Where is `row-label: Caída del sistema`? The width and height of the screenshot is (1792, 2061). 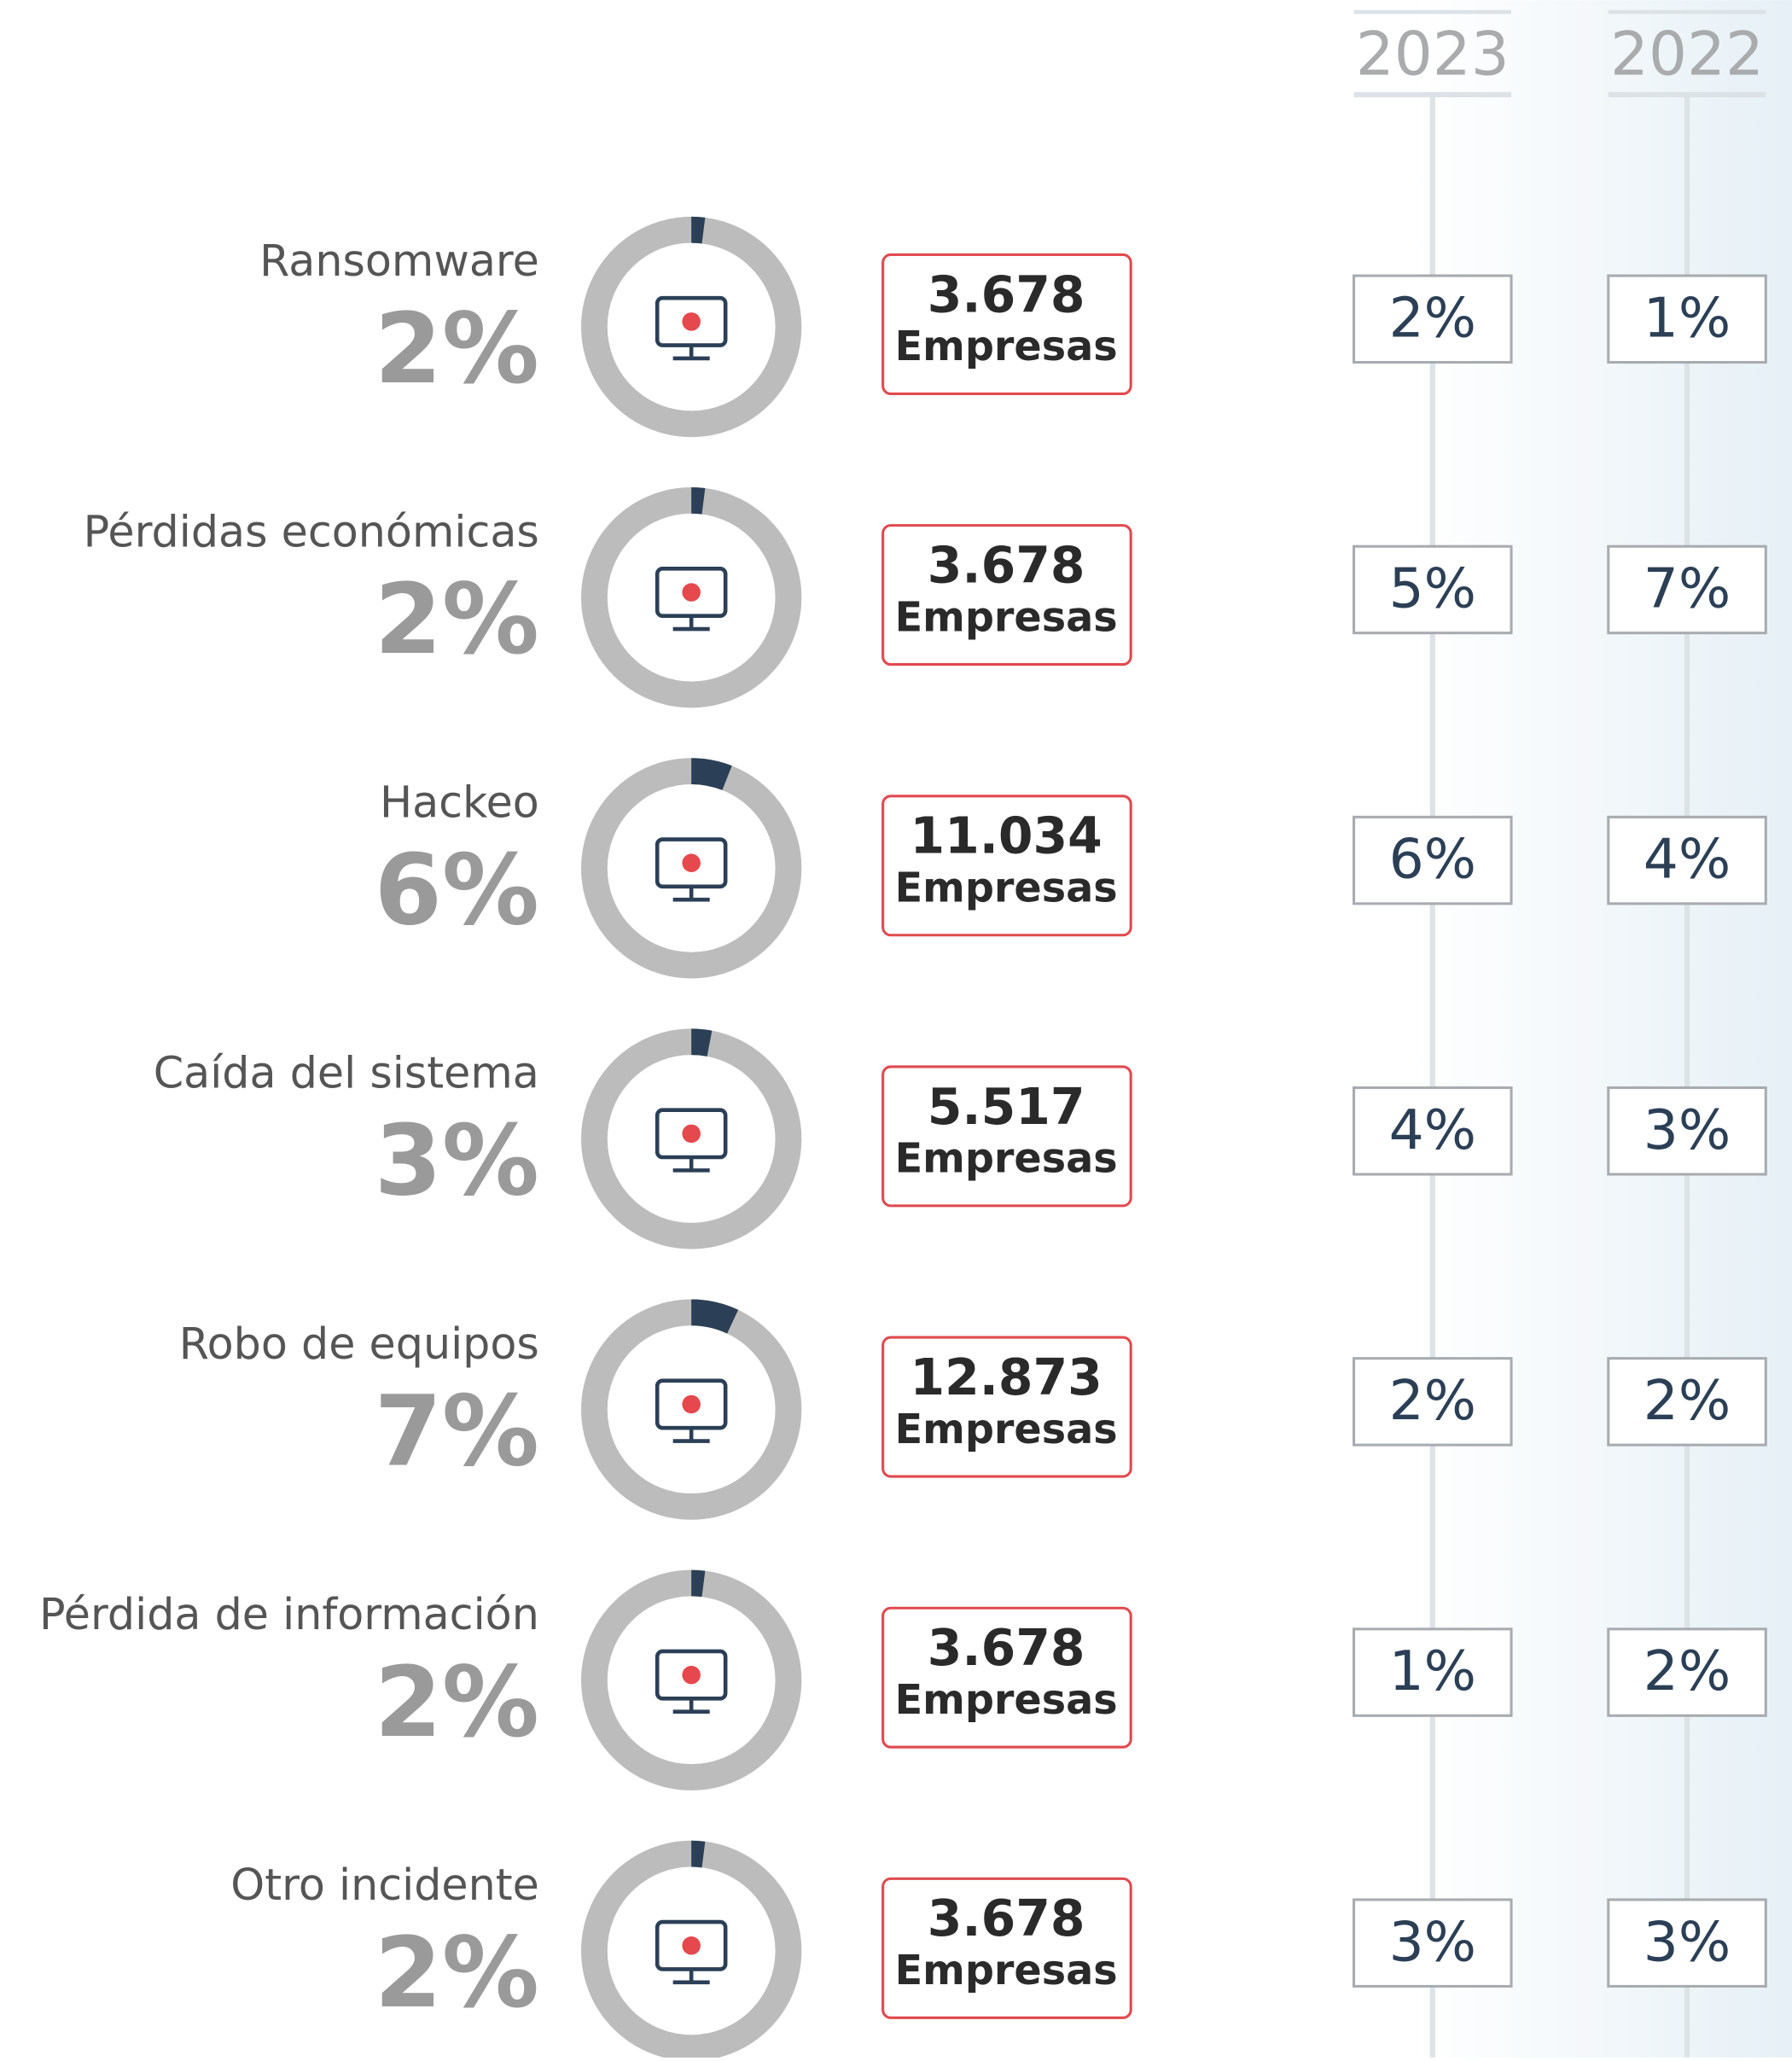 row-label: Caída del sistema is located at coordinates (346, 1073).